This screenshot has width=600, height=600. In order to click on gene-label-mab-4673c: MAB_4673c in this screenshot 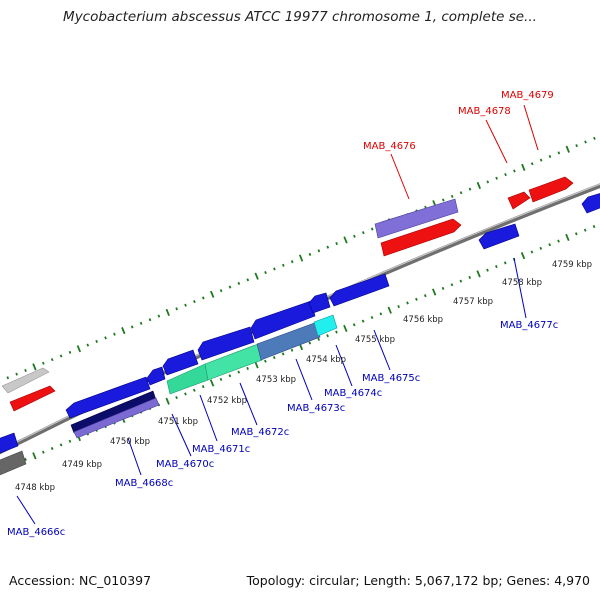, I will do `click(316, 408)`.